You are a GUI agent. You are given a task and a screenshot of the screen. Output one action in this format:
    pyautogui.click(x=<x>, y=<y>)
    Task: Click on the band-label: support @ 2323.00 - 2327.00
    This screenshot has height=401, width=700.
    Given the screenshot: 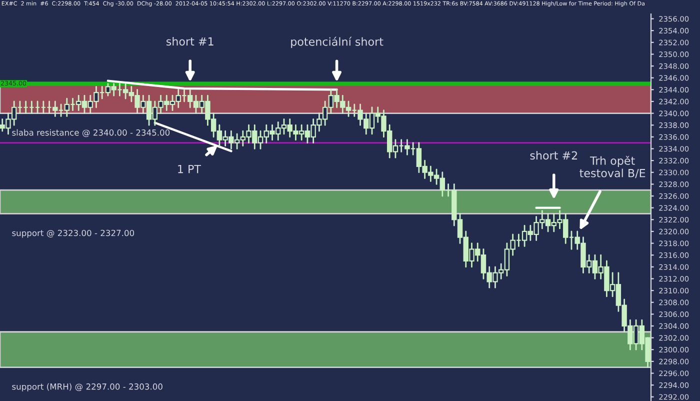 What is the action you would take?
    pyautogui.click(x=73, y=234)
    